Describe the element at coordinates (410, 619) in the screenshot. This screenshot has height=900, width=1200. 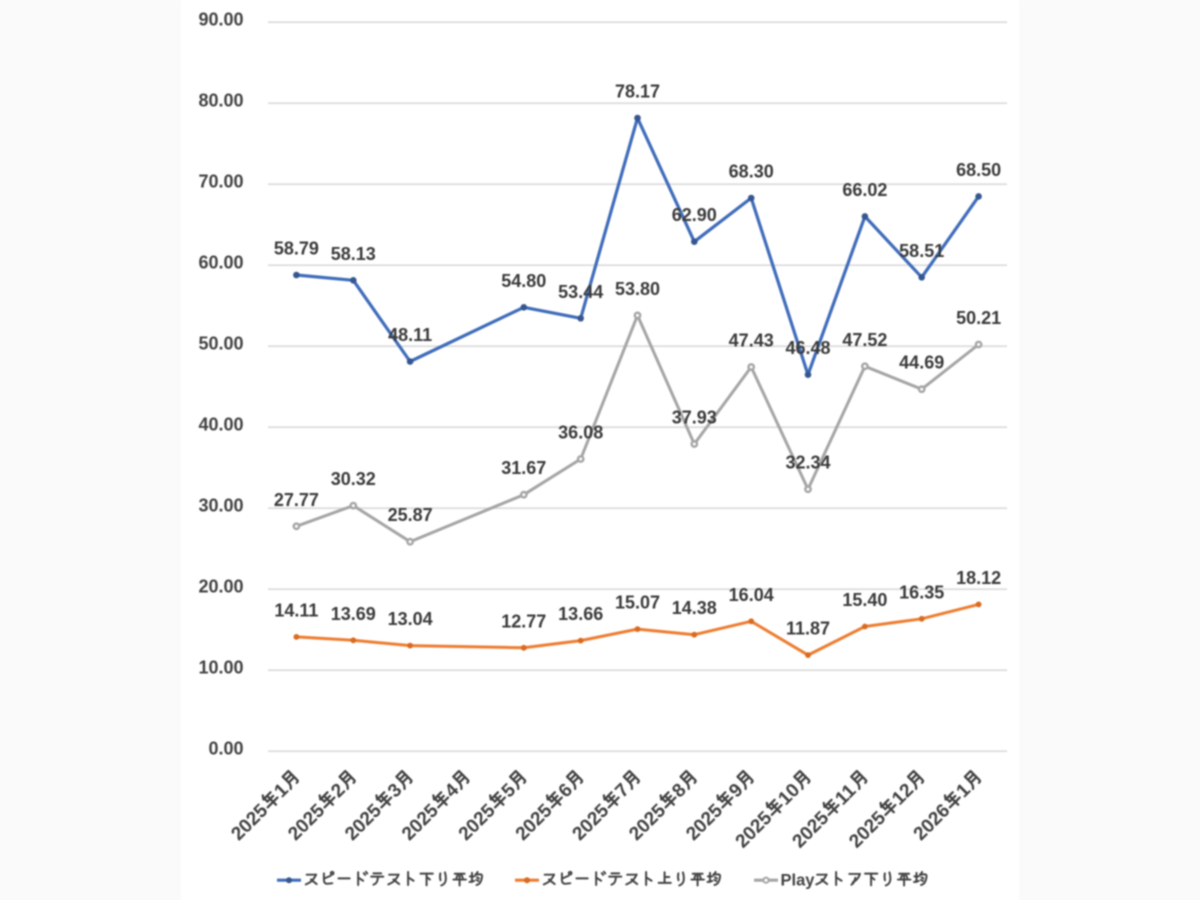
I see `svg-text: 13.04` at that location.